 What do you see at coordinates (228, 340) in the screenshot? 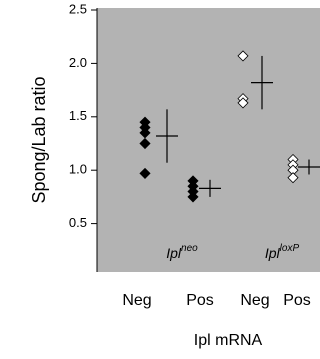
I see `x-axis-label: Ipl mRNA` at bounding box center [228, 340].